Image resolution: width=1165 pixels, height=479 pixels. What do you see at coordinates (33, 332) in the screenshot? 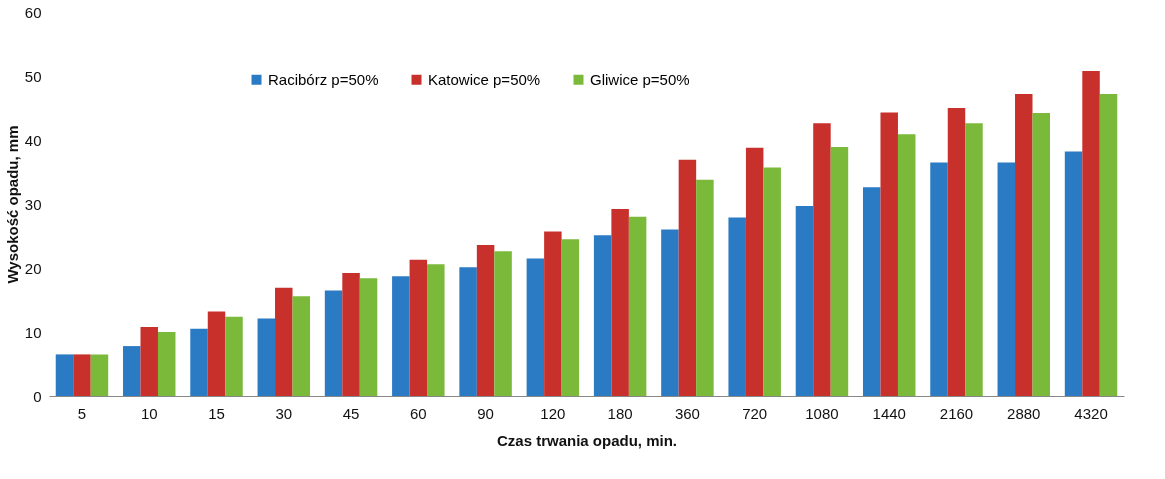
I see `y-tick-label: 10` at bounding box center [33, 332].